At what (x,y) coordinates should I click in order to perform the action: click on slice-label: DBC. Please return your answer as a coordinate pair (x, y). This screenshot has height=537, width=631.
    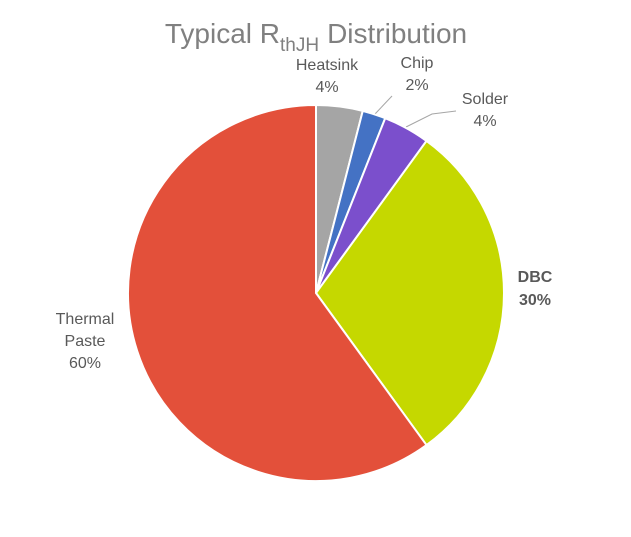
    Looking at the image, I should click on (535, 277).